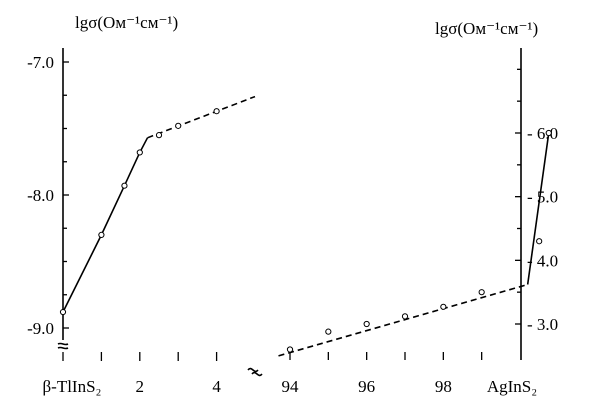 This screenshot has height=410, width=594. Describe the element at coordinates (486, 28) in the screenshot. I see `right-y-axis-label: lgσ(Ом⁻¹см⁻¹)` at that location.